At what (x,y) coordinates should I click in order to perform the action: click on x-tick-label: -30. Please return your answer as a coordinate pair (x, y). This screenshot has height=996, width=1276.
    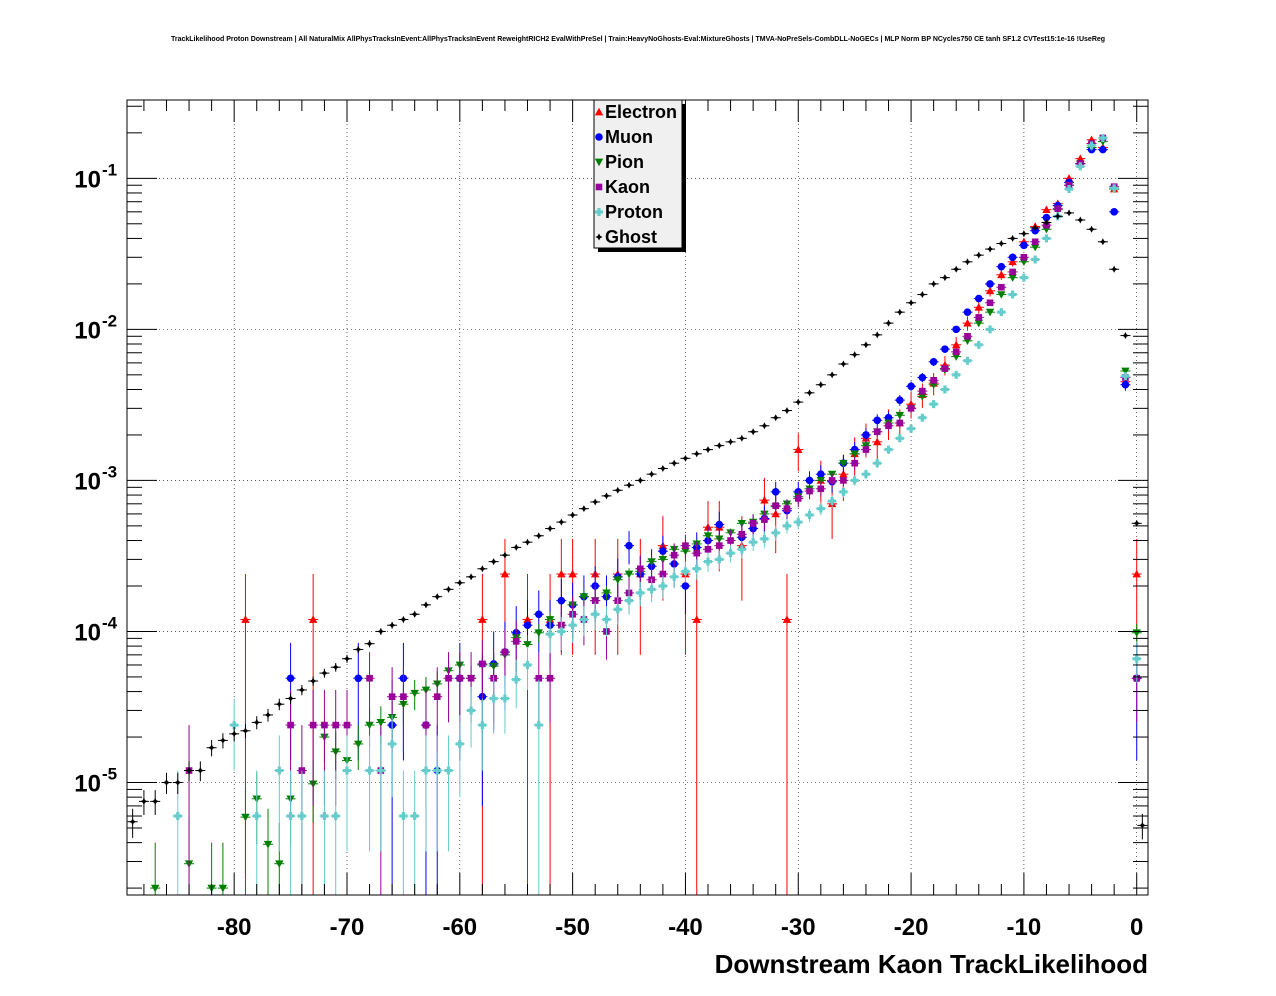
    Looking at the image, I should click on (798, 927).